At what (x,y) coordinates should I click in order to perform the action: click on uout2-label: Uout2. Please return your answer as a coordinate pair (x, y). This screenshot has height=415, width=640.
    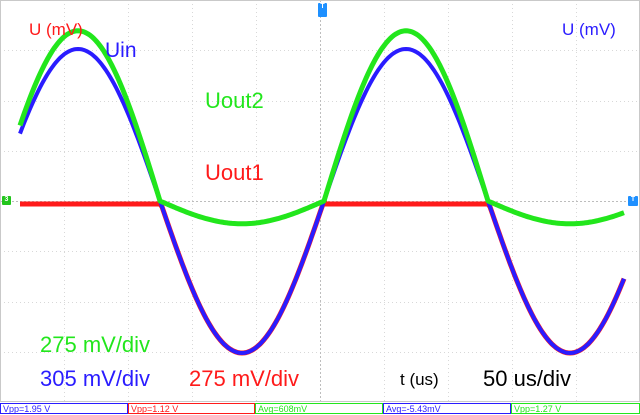
    Looking at the image, I should click on (234, 100).